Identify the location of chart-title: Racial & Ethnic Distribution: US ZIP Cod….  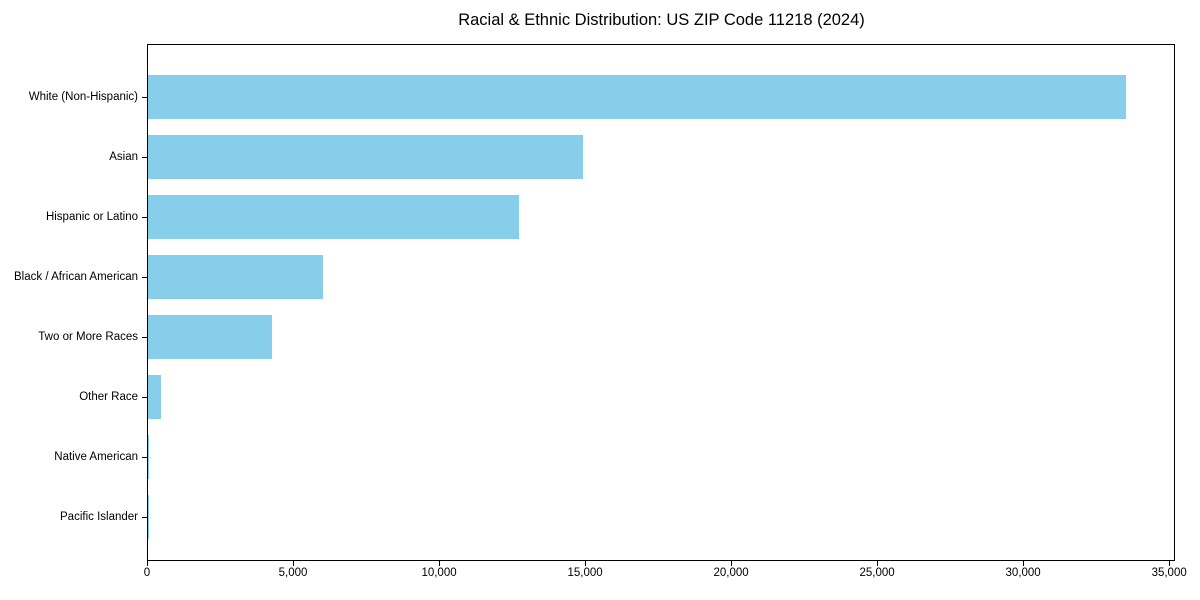
(661, 20).